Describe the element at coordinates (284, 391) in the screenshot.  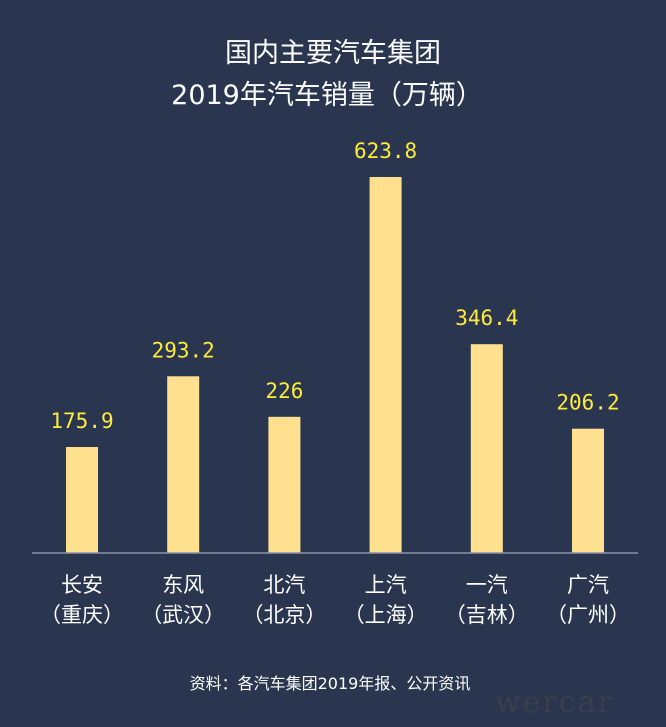
I see `value-label-2: 226` at that location.